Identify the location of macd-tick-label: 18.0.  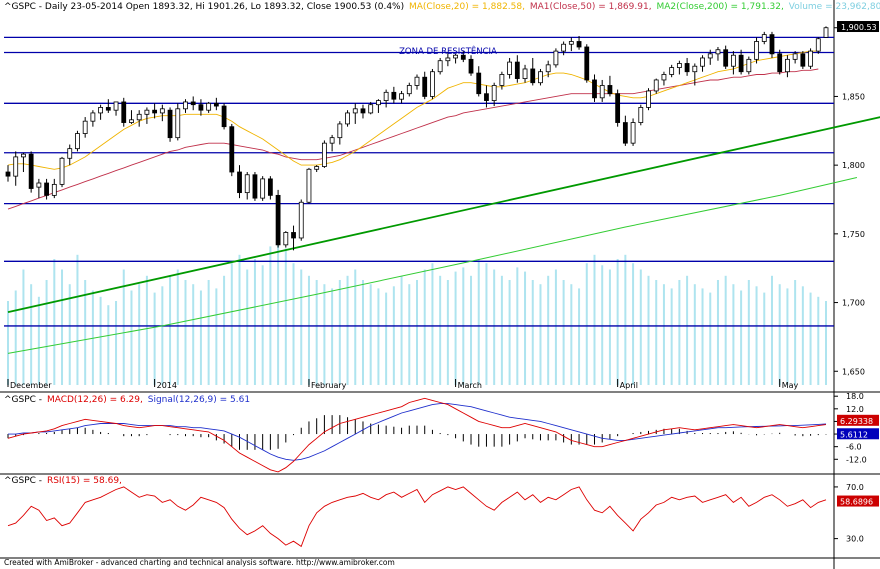
(855, 396).